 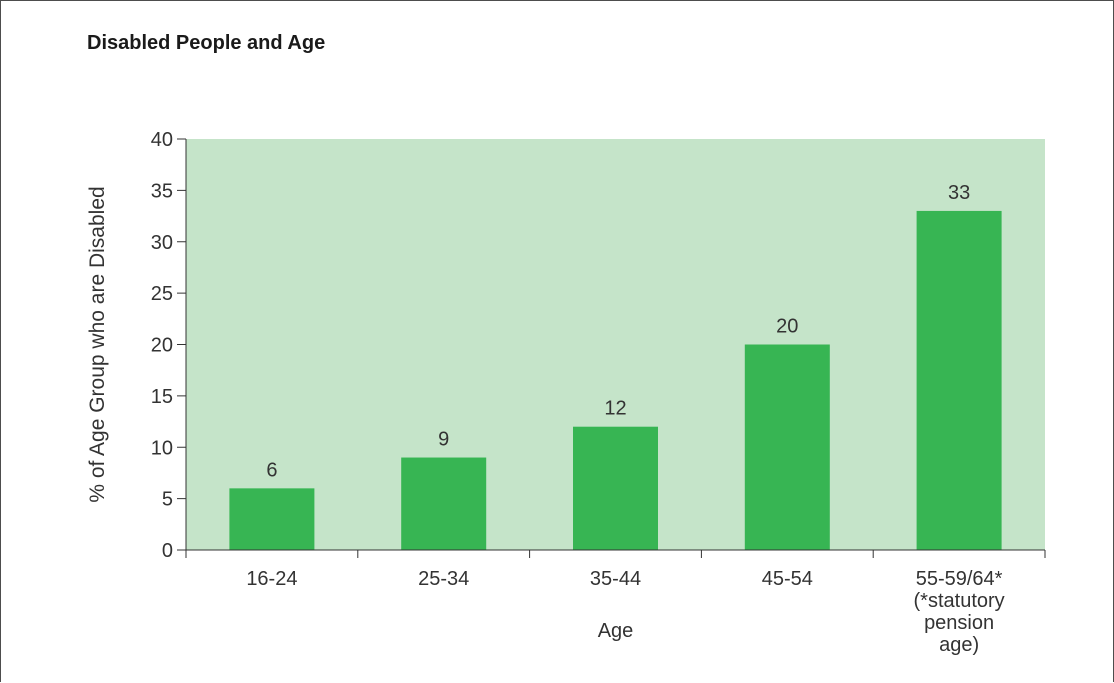 What do you see at coordinates (162, 294) in the screenshot?
I see `y-tick-label-25: 25` at bounding box center [162, 294].